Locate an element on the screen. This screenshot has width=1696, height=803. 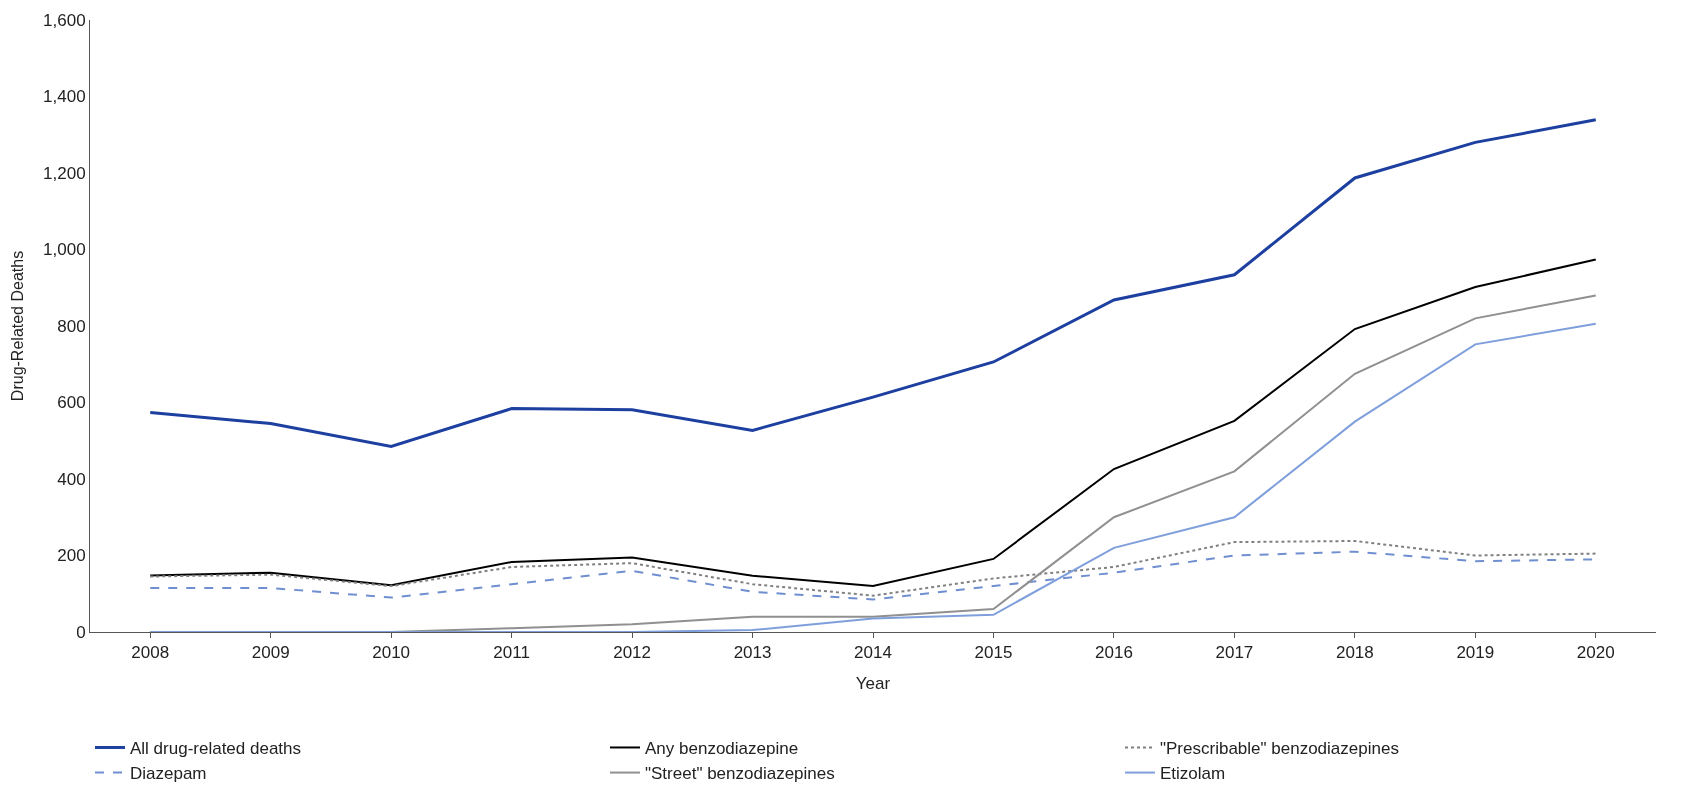
y-axis-title: Drug-Related Deaths is located at coordinates (17, 326).